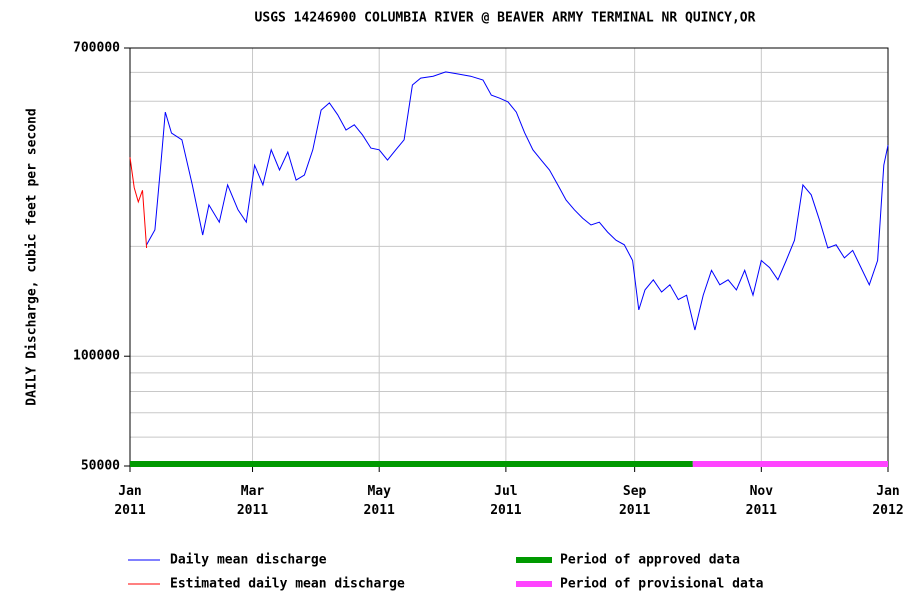  What do you see at coordinates (96, 48) in the screenshot?
I see `y-tick-label: 700000` at bounding box center [96, 48].